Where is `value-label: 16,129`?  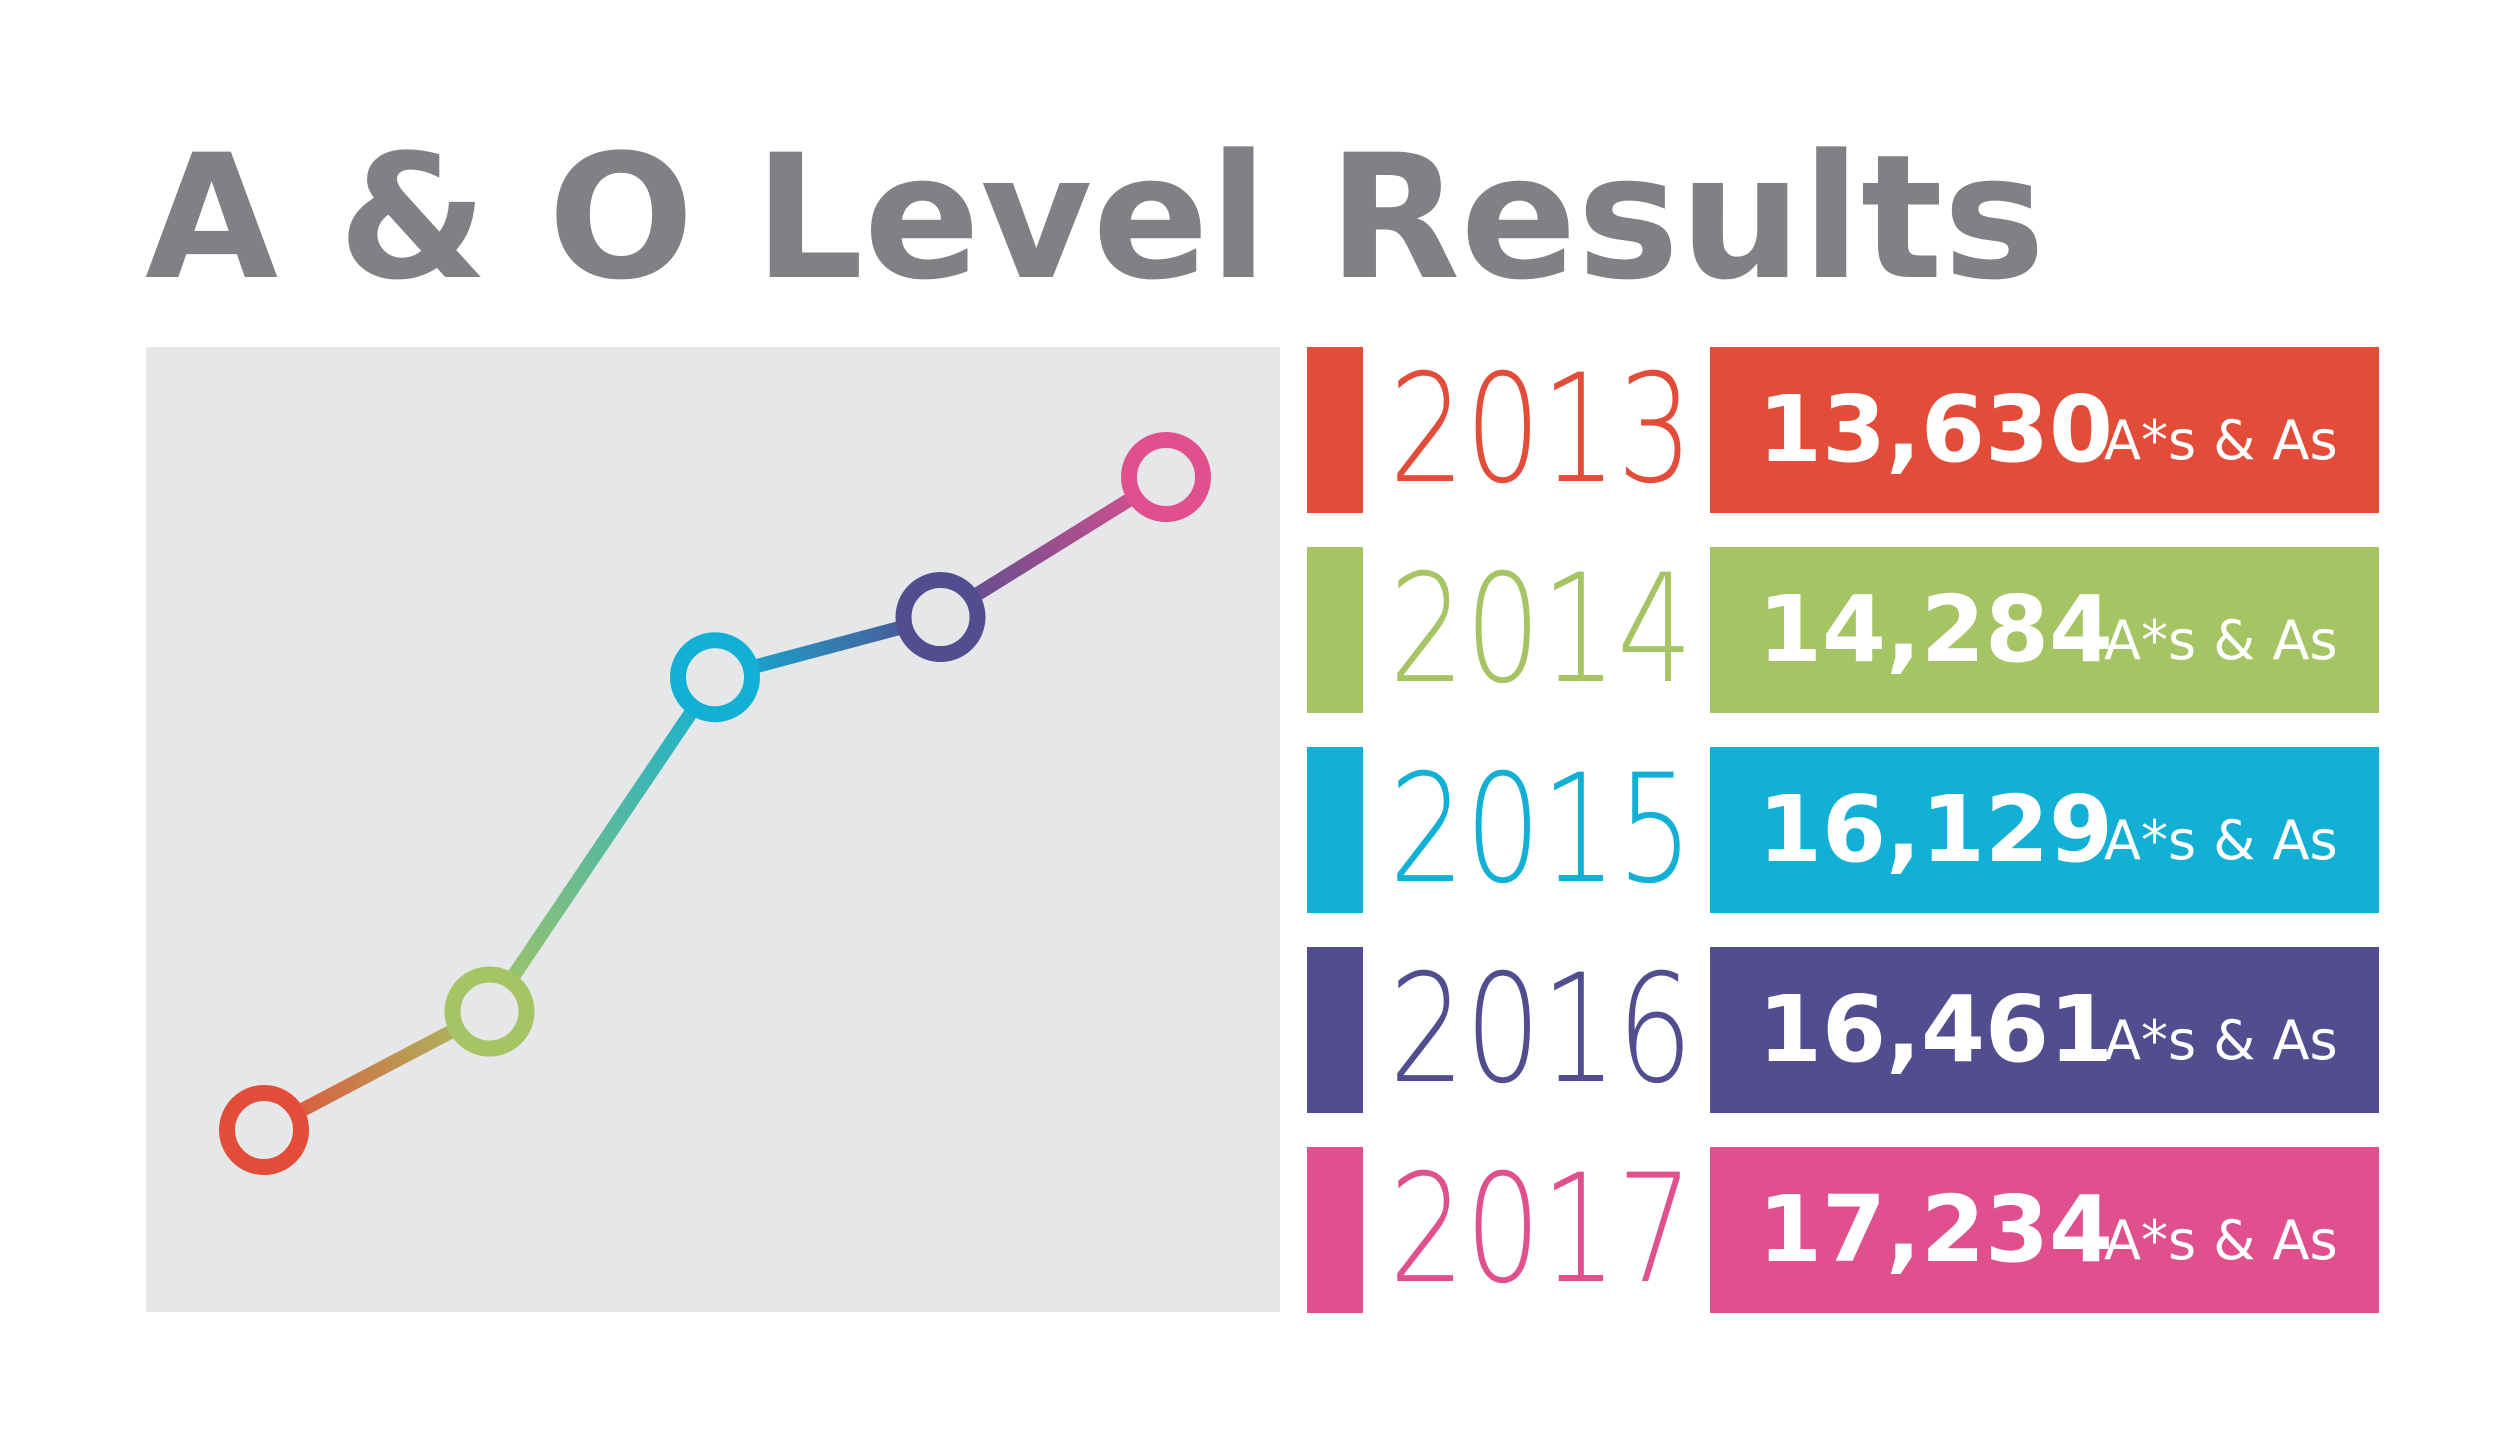
value-label: 16,129 is located at coordinates (1935, 829).